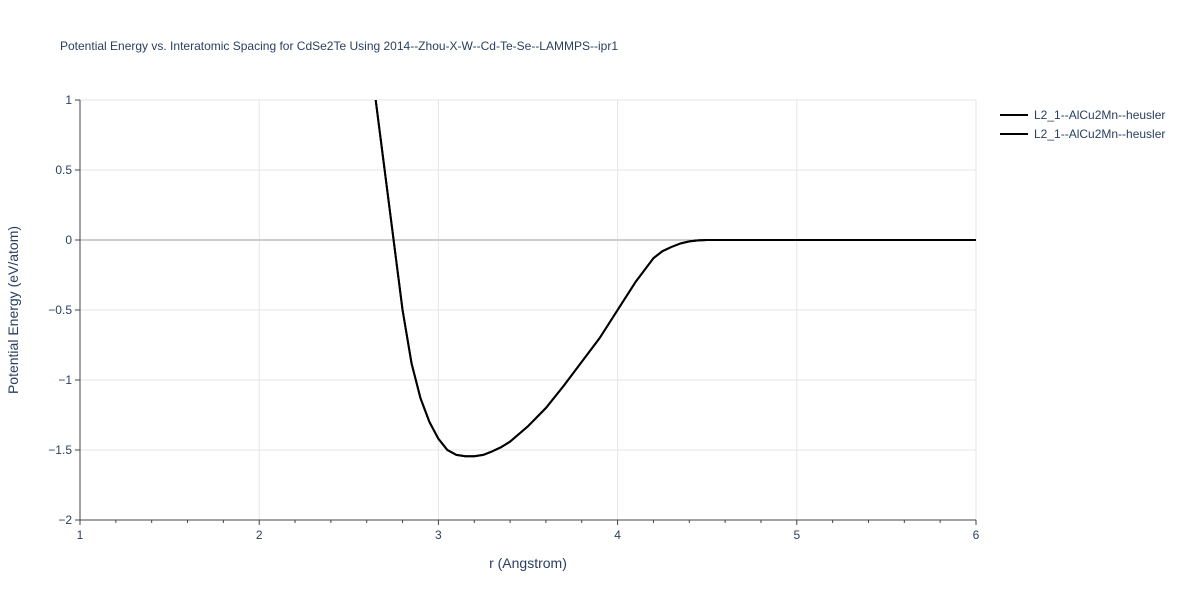 The width and height of the screenshot is (1200, 600). I want to click on x-tick-label: 1, so click(80, 535).